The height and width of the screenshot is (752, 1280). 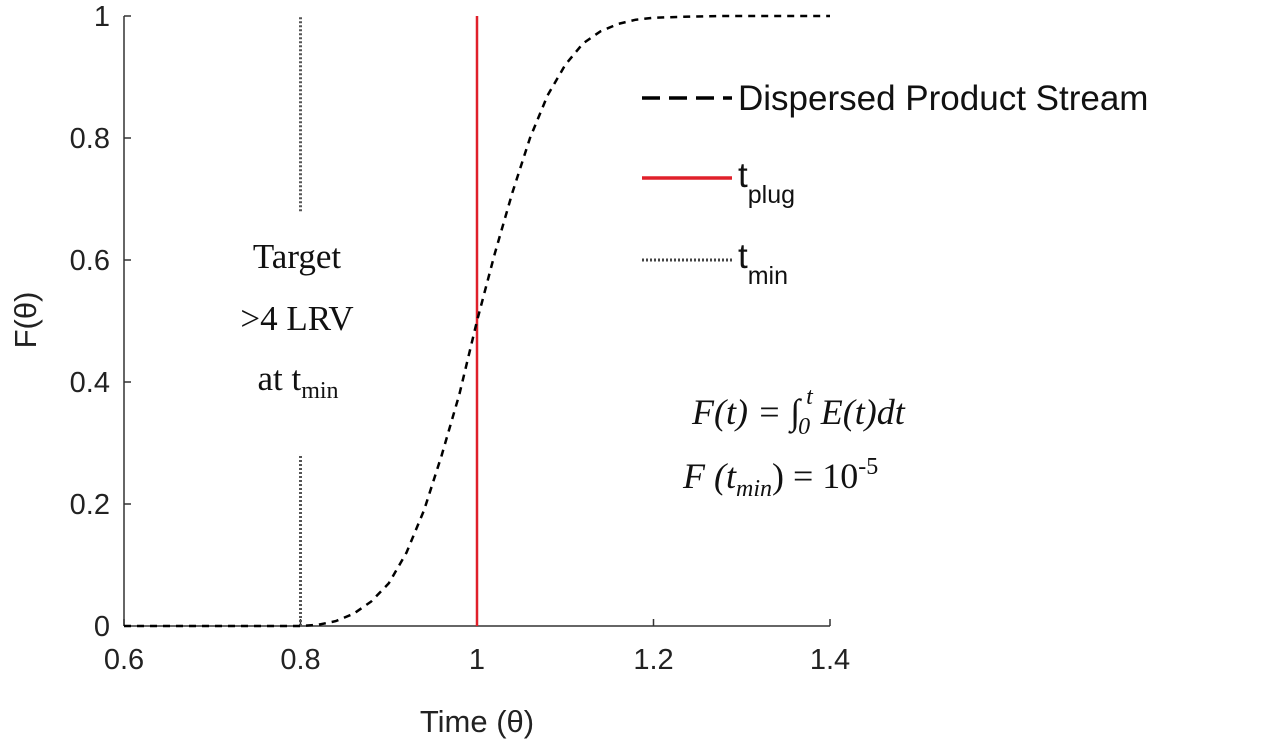 What do you see at coordinates (90, 505) in the screenshot?
I see `y-tick-label: 0.2` at bounding box center [90, 505].